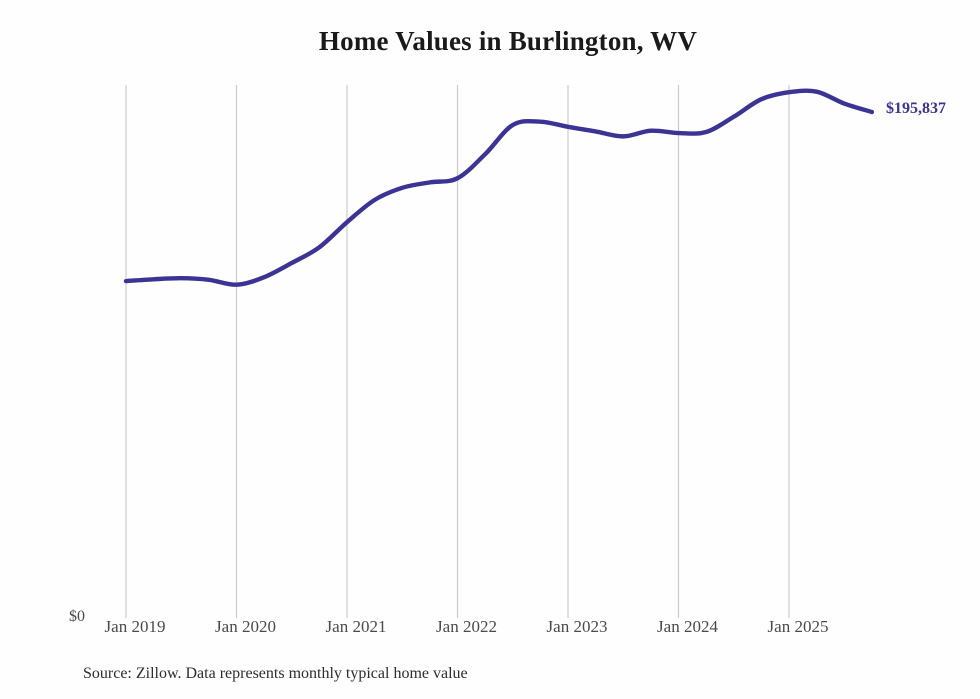  I want to click on x-tick-jan-2019: Jan 2019, so click(135, 626).